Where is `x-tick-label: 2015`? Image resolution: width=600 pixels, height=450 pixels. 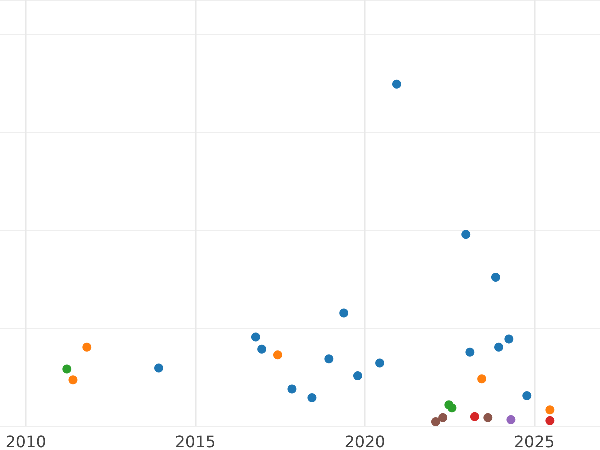
x-tick-label: 2015 is located at coordinates (195, 441).